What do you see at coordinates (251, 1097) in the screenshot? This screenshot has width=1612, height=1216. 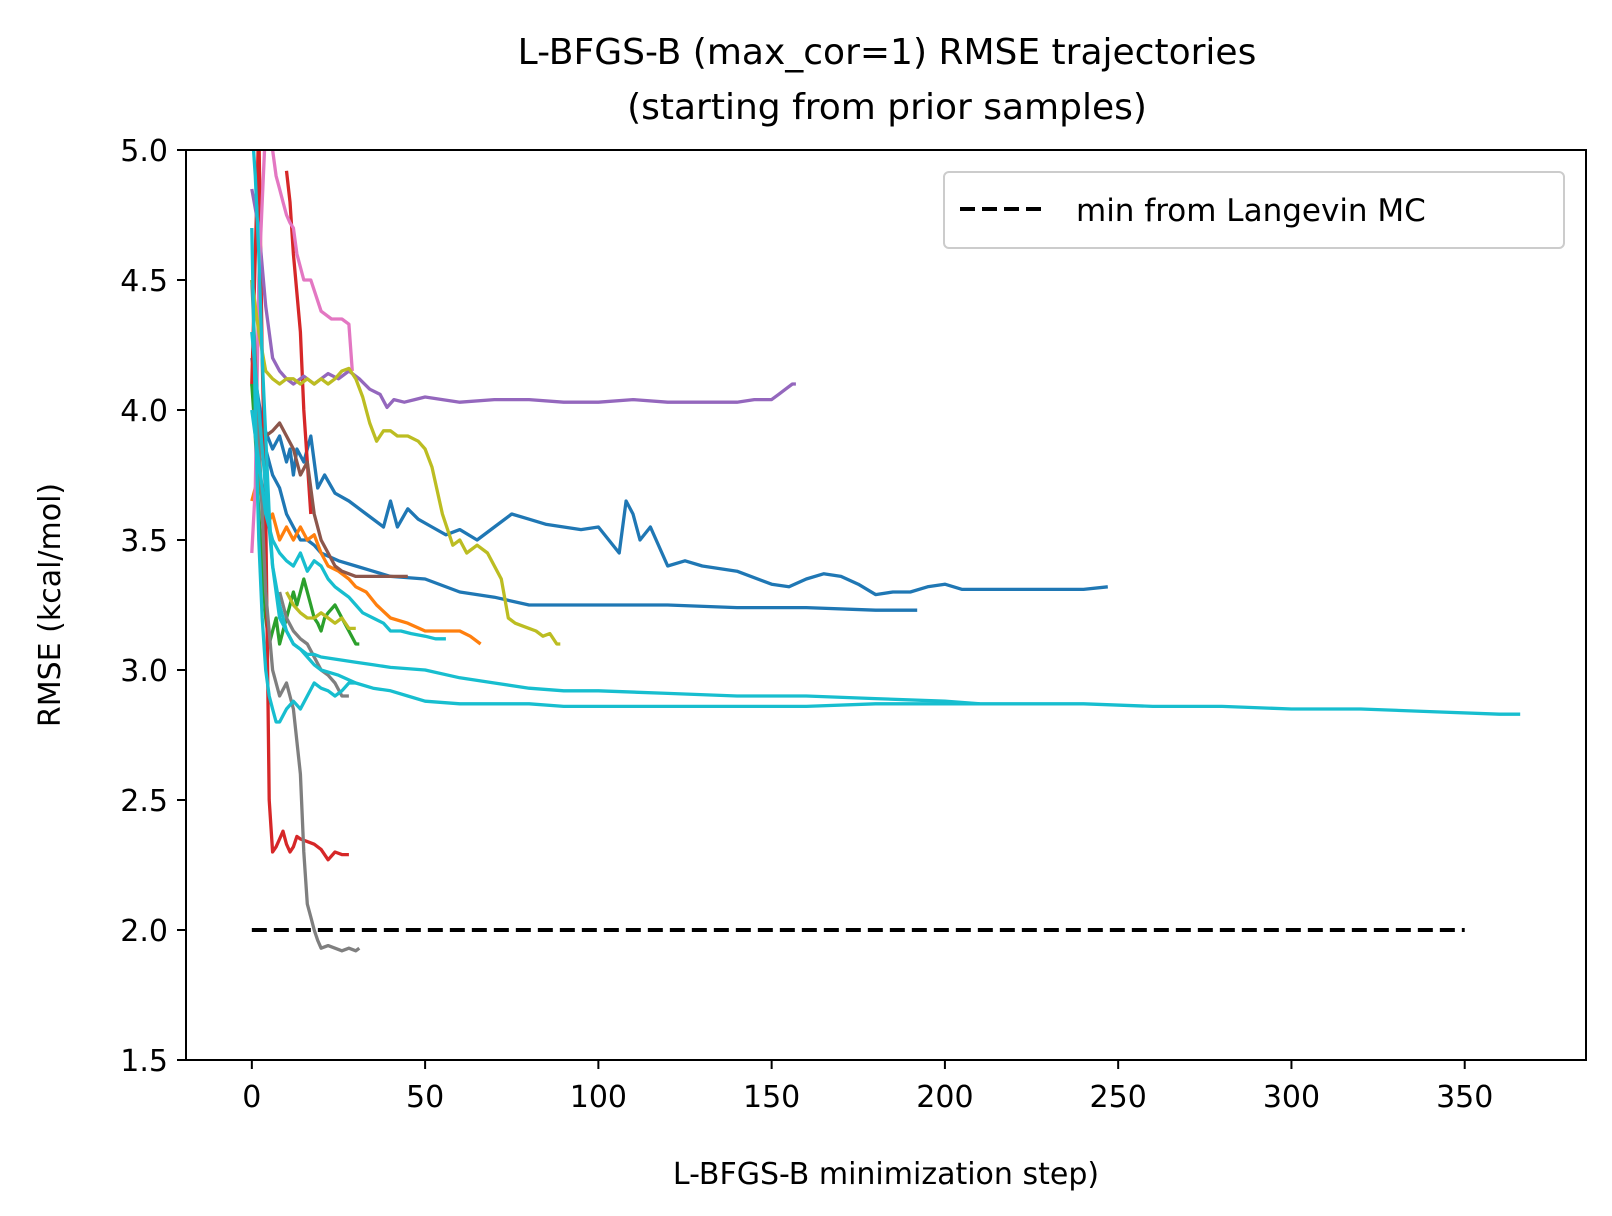 I see `x-tick-label: 0` at bounding box center [251, 1097].